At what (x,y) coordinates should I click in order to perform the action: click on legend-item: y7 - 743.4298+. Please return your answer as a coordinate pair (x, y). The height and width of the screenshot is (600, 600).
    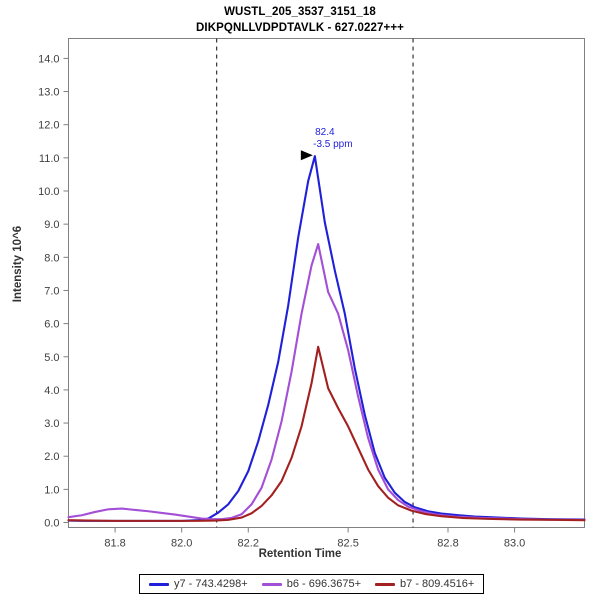
    Looking at the image, I should click on (198, 584).